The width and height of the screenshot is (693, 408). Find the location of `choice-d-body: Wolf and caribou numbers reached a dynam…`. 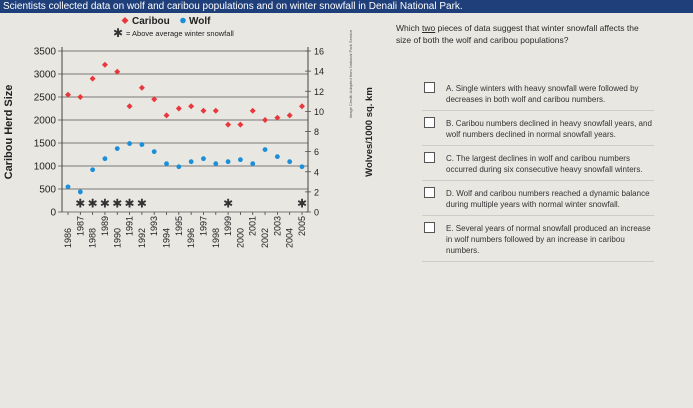

choice-d-body: Wolf and caribou numbers reached a dynam… is located at coordinates (548, 199).